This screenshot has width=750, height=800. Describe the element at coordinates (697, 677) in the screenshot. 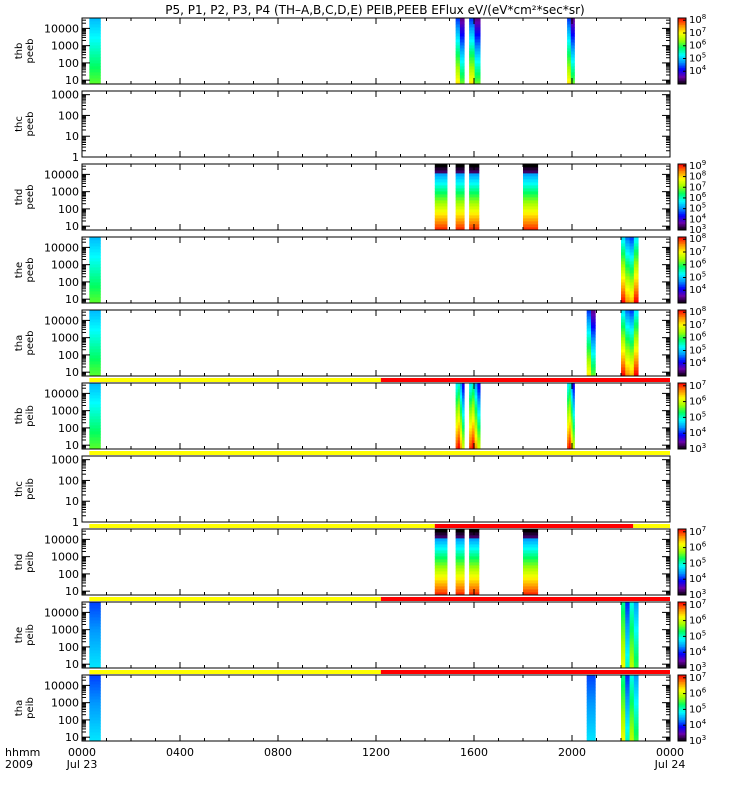

I see `colorbar-tick-label: 107` at that location.